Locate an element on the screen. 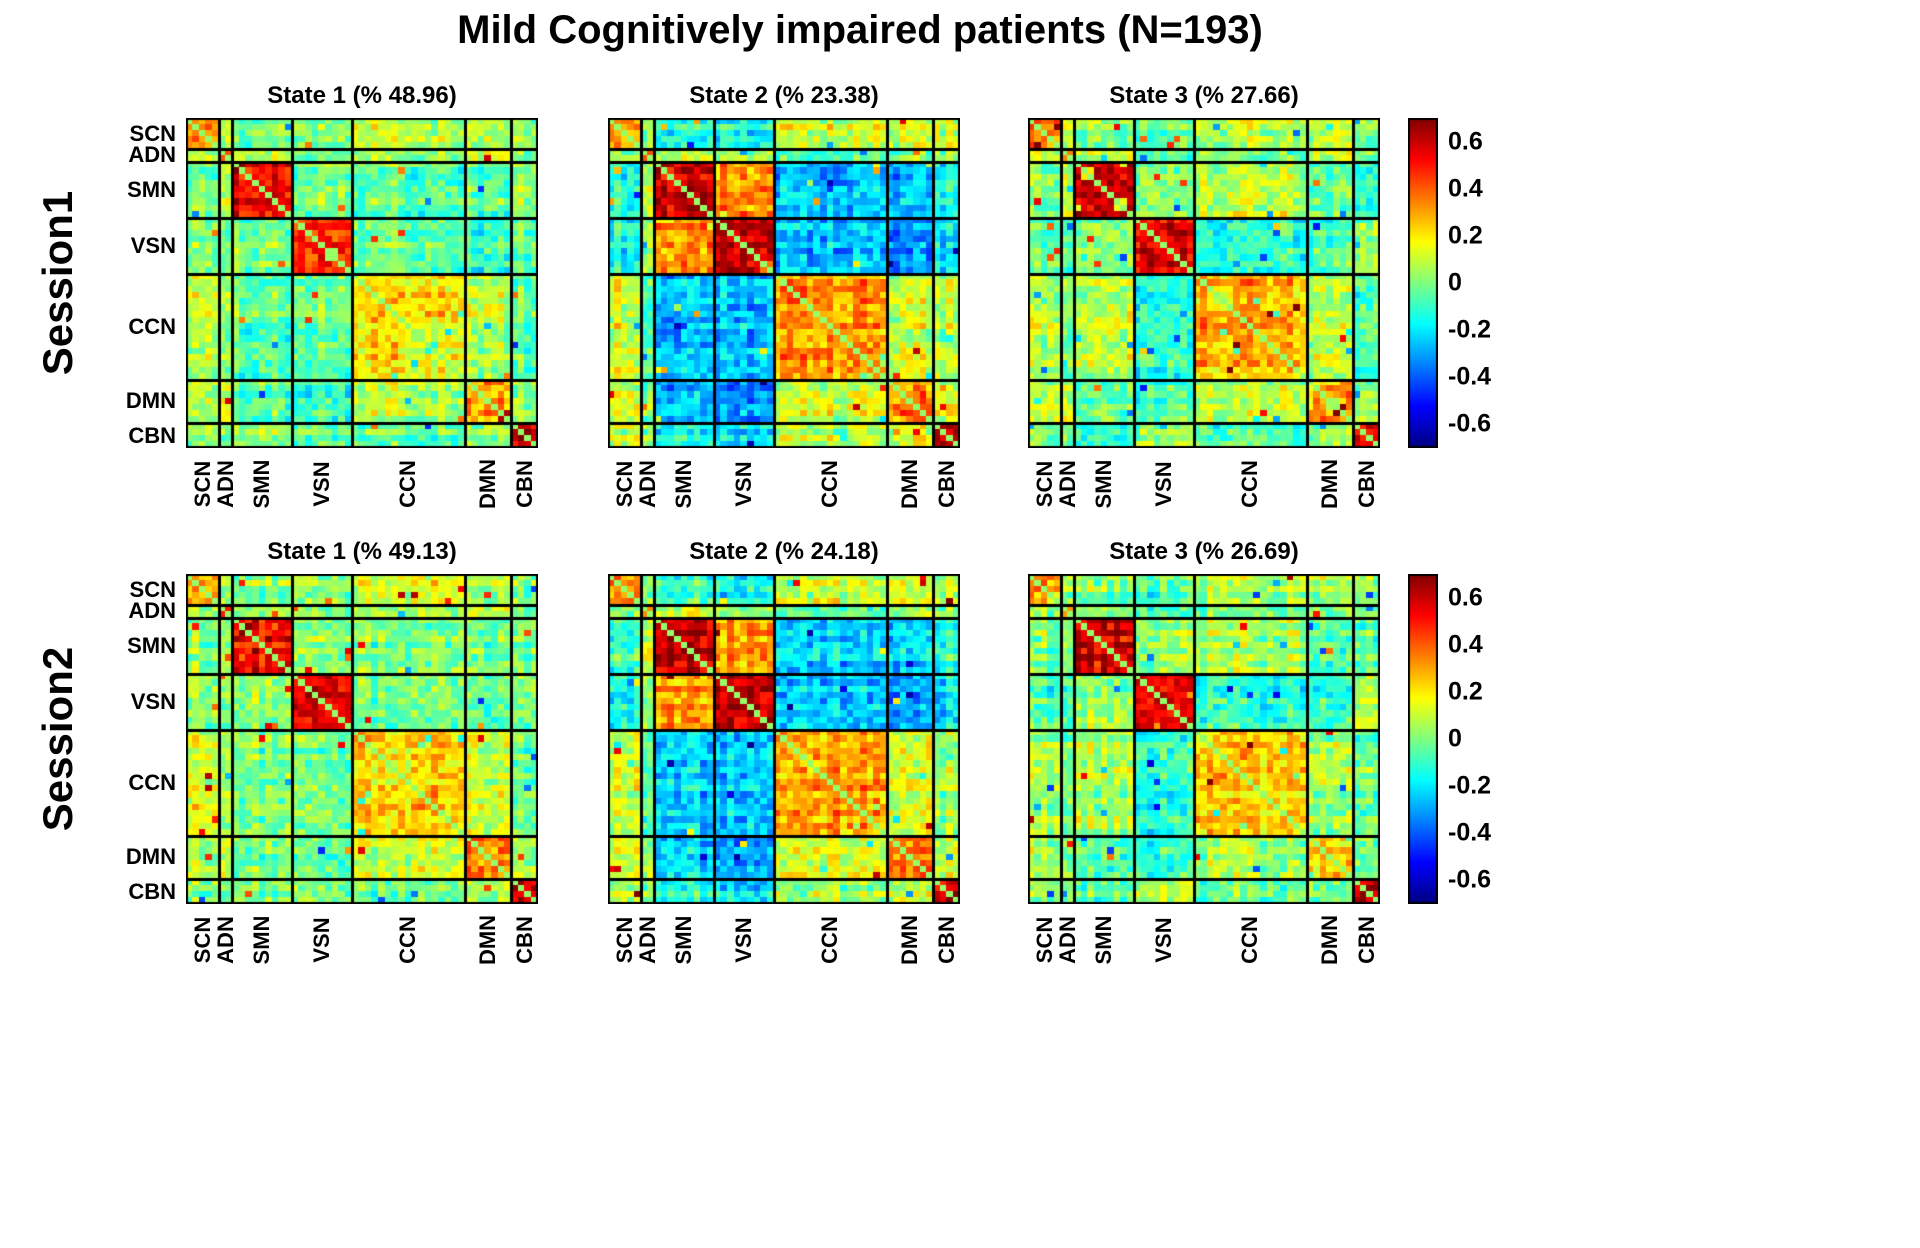 This screenshot has width=1920, height=1248. panel-title-session2-state3: State 3 (% 26.69) is located at coordinates (1204, 551).